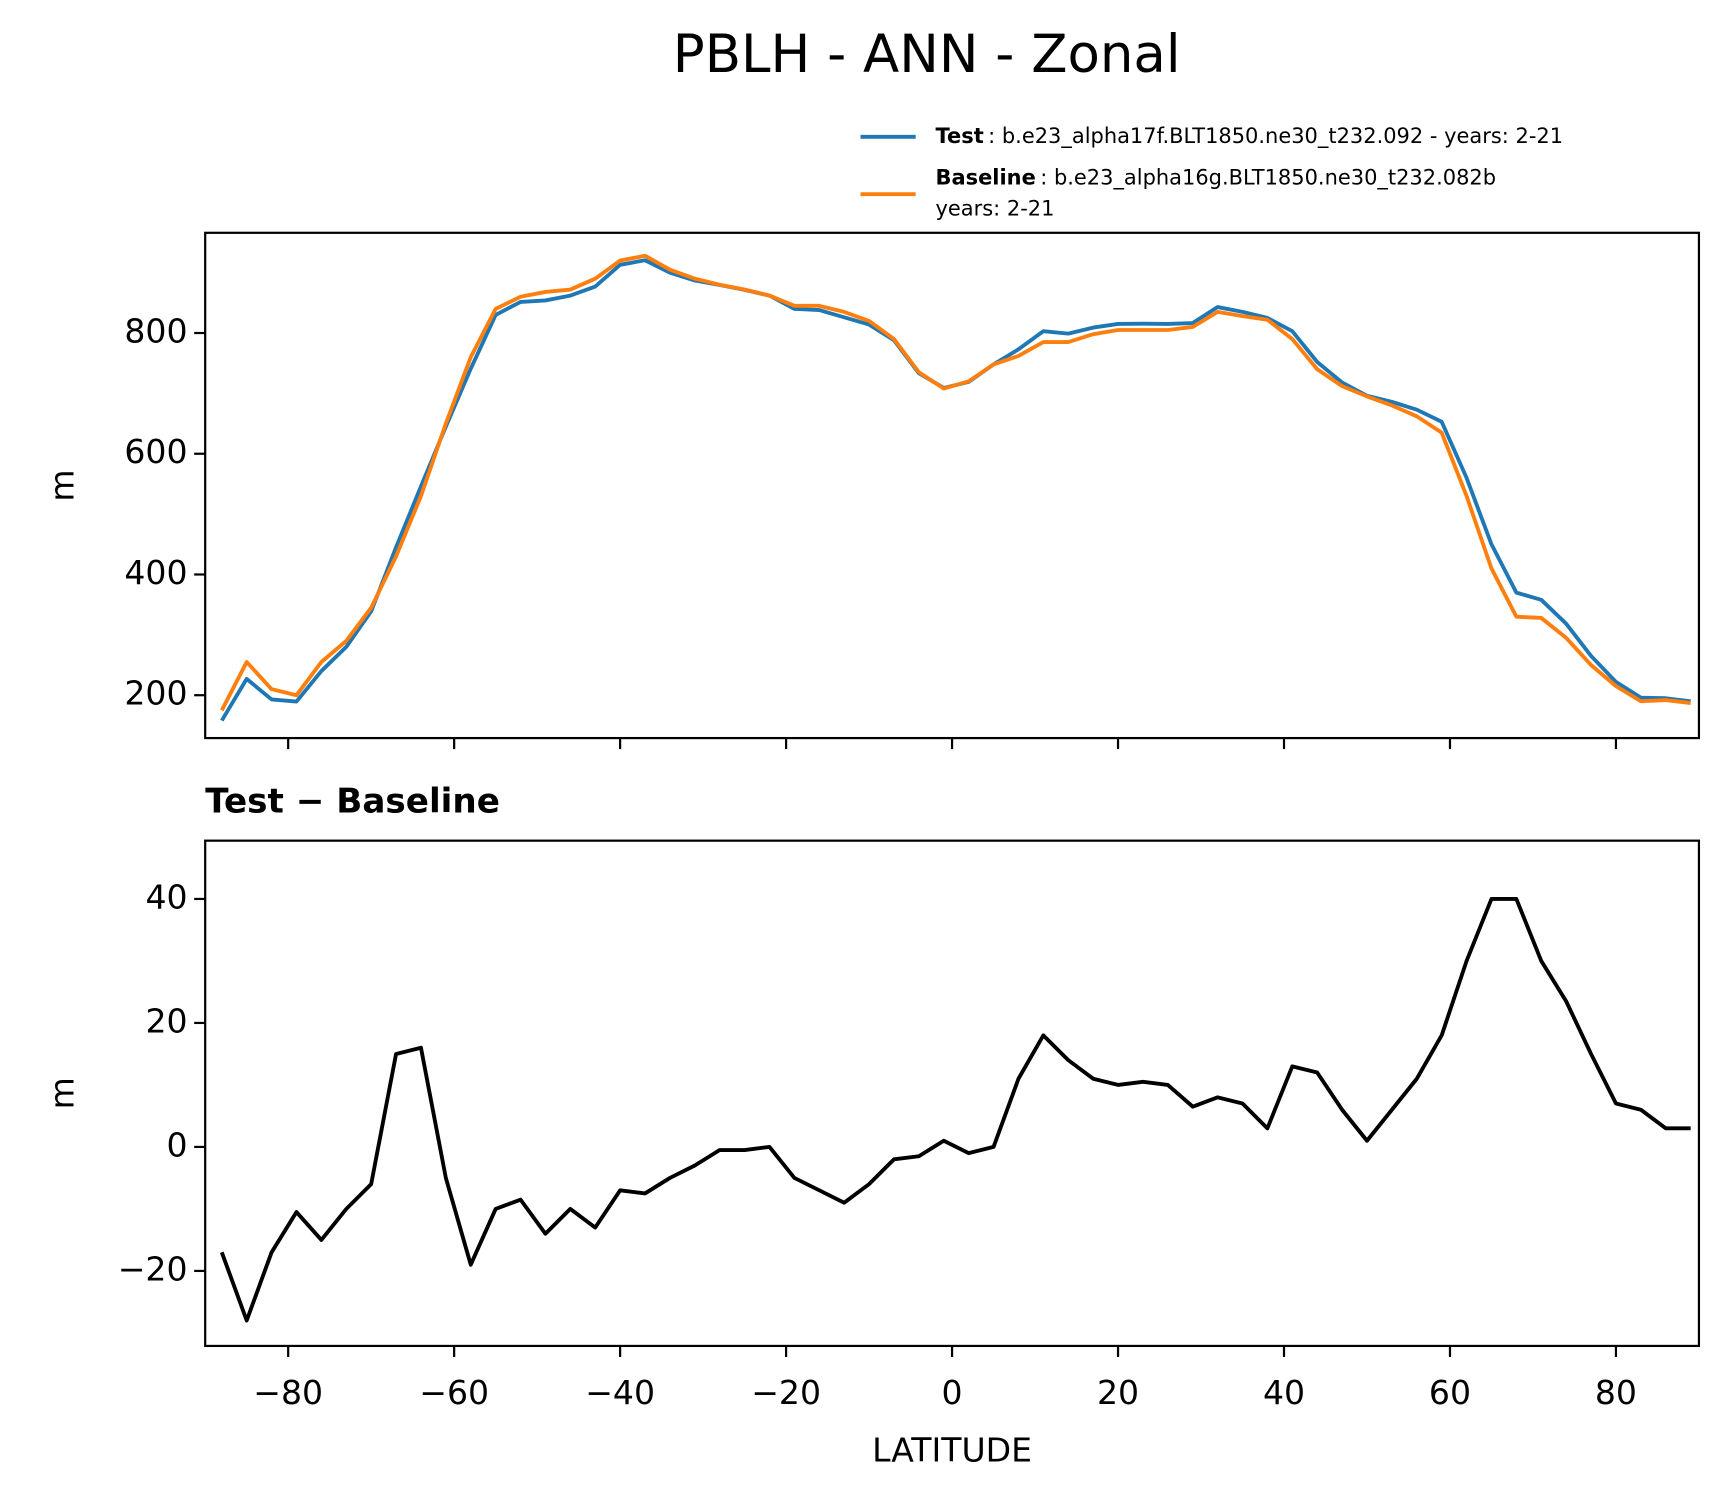 Image resolution: width=1721 pixels, height=1496 pixels. I want to click on x-tick-label: 60, so click(1450, 1392).